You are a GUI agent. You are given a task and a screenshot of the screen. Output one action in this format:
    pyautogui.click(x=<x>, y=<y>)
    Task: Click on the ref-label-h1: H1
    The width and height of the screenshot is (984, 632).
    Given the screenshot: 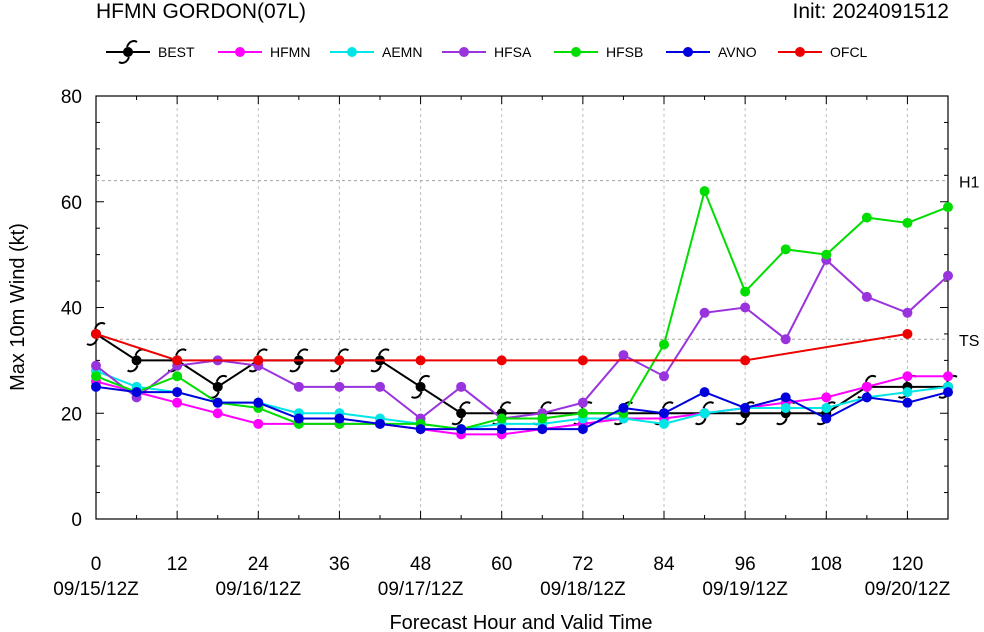 What is the action you would take?
    pyautogui.click(x=969, y=183)
    